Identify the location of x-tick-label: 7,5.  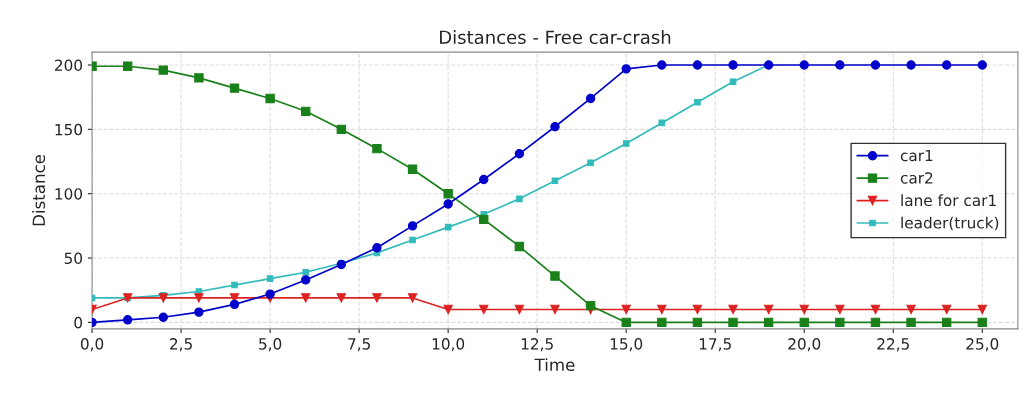
(359, 345).